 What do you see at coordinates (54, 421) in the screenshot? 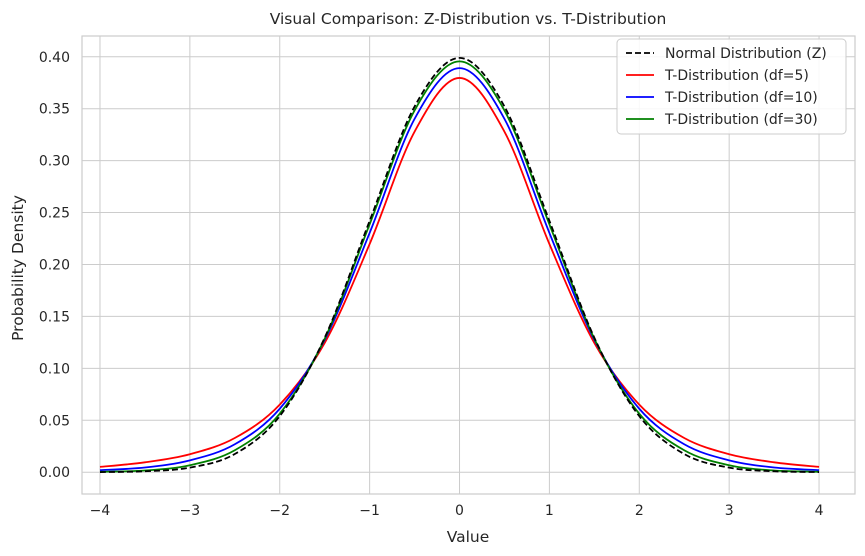
I see `y-tick-label: 0.05` at bounding box center [54, 421].